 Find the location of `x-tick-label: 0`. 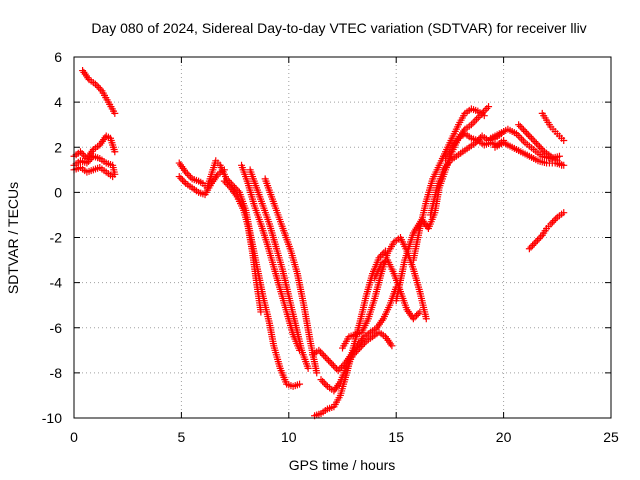

x-tick-label: 0 is located at coordinates (74, 437).